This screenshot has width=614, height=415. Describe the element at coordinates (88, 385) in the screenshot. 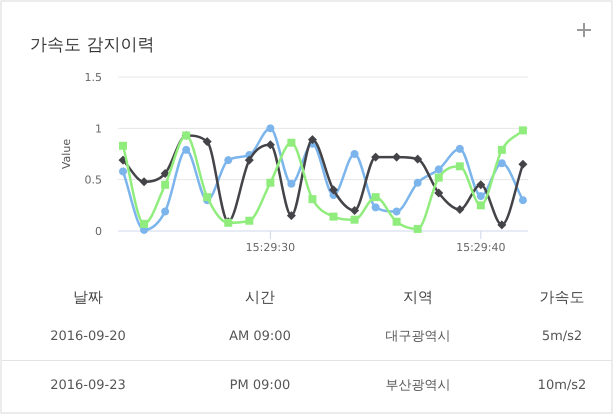

I see `text: 2016-09-23` at that location.